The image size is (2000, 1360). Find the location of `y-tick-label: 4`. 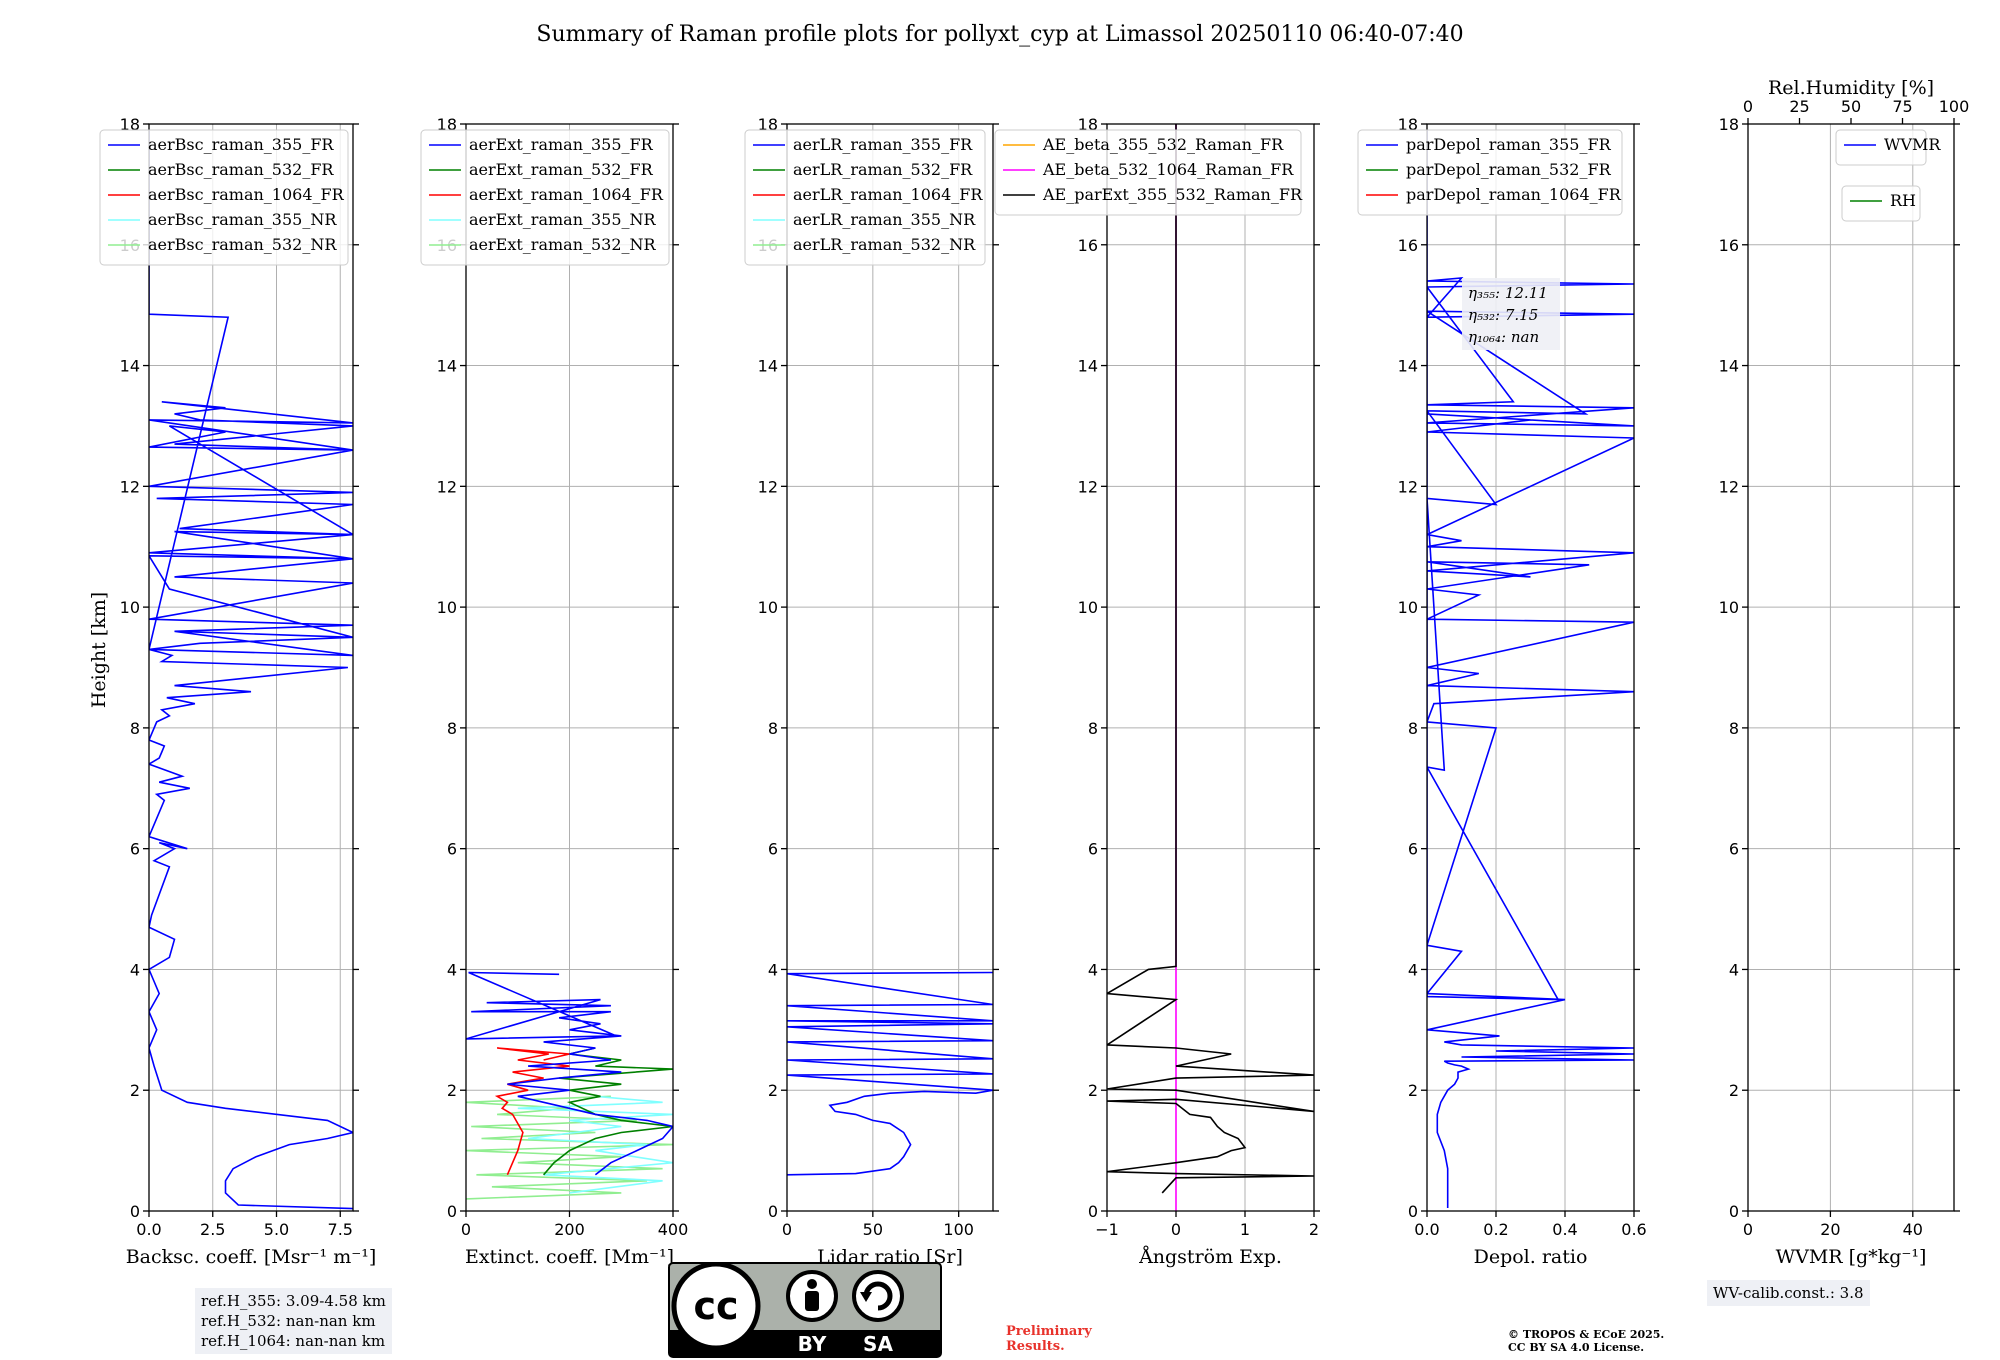

y-tick-label: 4 is located at coordinates (773, 969).